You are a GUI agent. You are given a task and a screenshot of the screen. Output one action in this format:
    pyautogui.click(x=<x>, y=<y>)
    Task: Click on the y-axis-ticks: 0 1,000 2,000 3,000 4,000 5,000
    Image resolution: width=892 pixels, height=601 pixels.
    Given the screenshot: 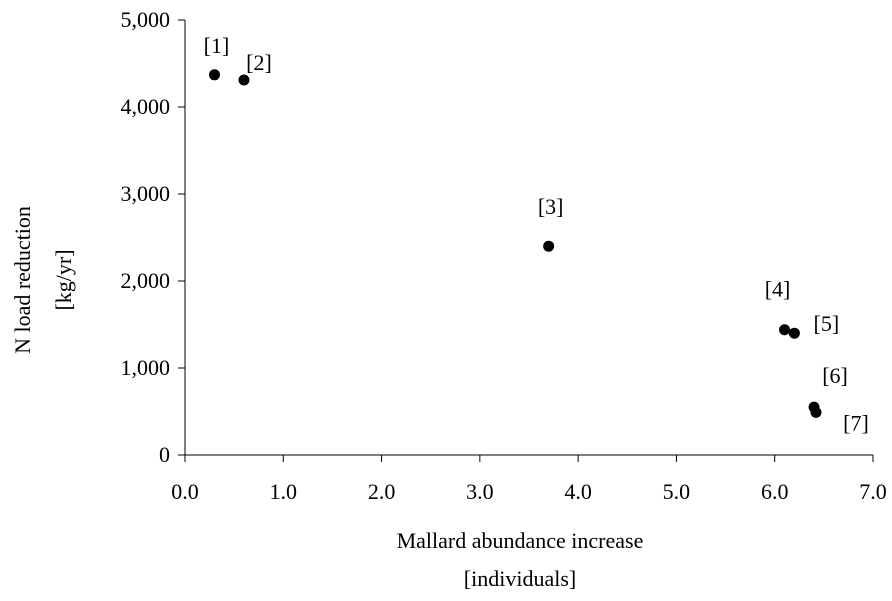 What is the action you would take?
    pyautogui.click(x=153, y=237)
    